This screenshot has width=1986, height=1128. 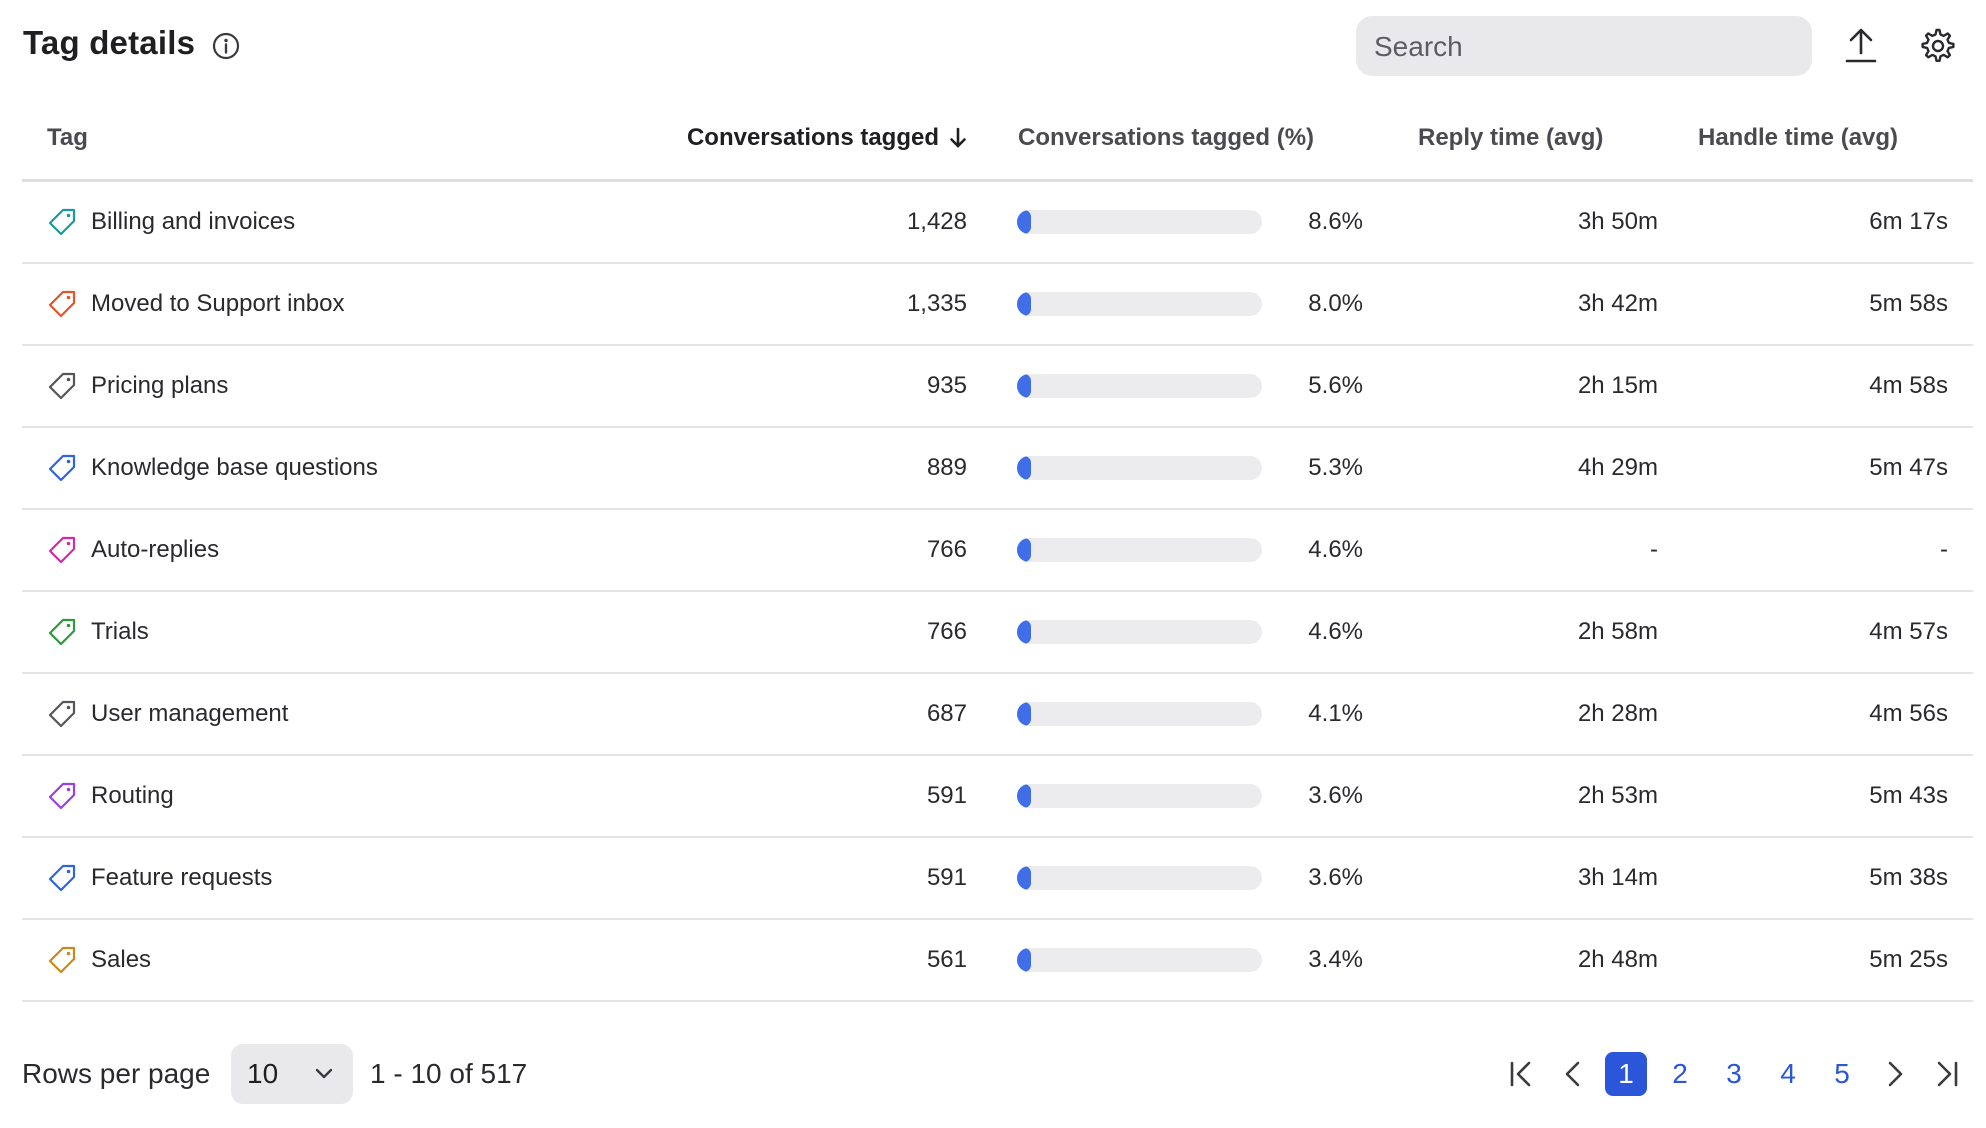 I want to click on table-row: Auto-replies 766 4.6% - -, so click(x=997, y=551).